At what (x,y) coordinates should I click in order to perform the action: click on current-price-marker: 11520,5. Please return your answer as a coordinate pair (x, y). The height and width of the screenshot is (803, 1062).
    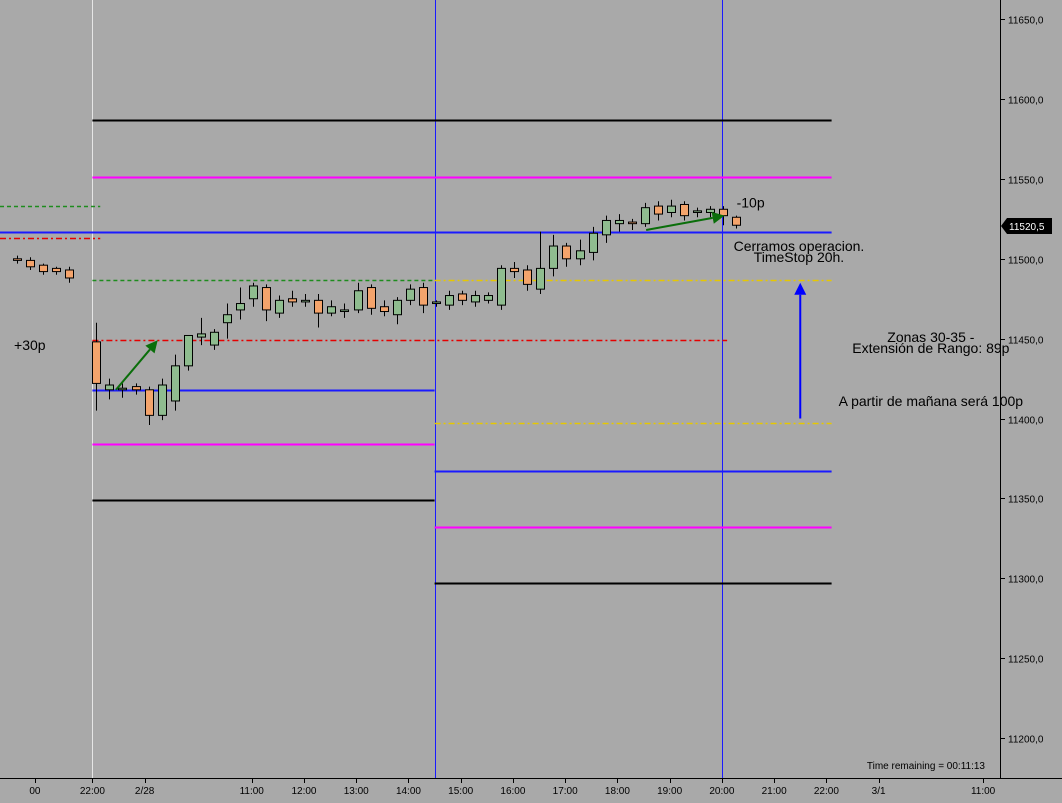
    Looking at the image, I should click on (1026, 226).